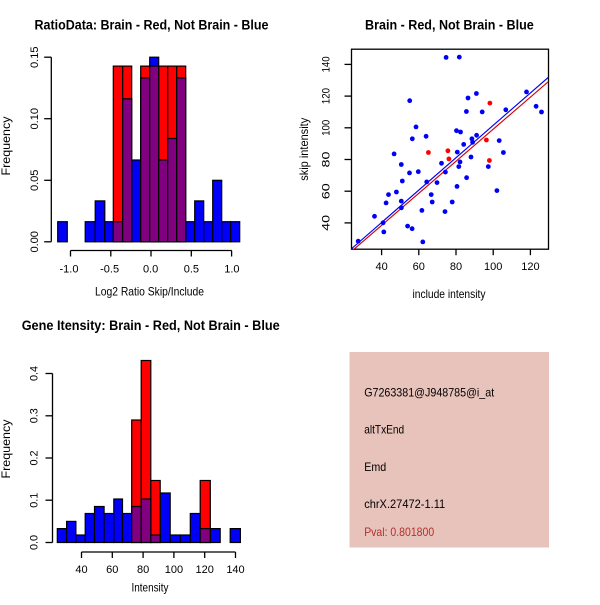 This screenshot has height=605, width=600. What do you see at coordinates (109, 270) in the screenshot?
I see `svg-text: -0.5` at bounding box center [109, 270].